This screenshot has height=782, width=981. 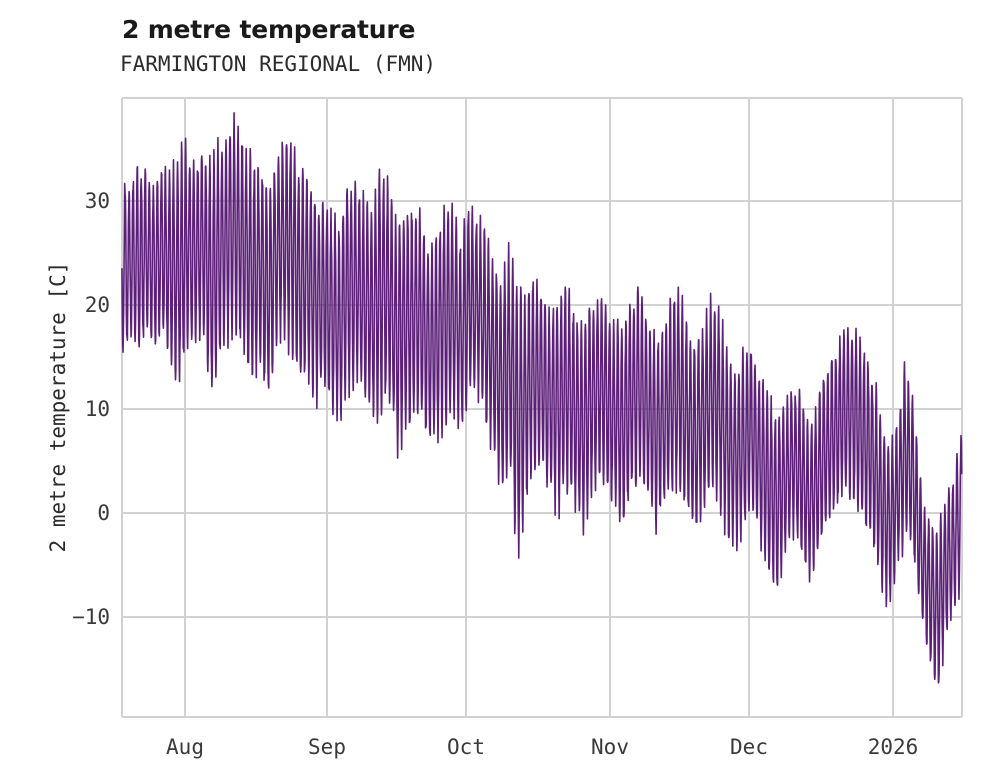 What do you see at coordinates (185, 747) in the screenshot?
I see `x-tick-aug: Aug` at bounding box center [185, 747].